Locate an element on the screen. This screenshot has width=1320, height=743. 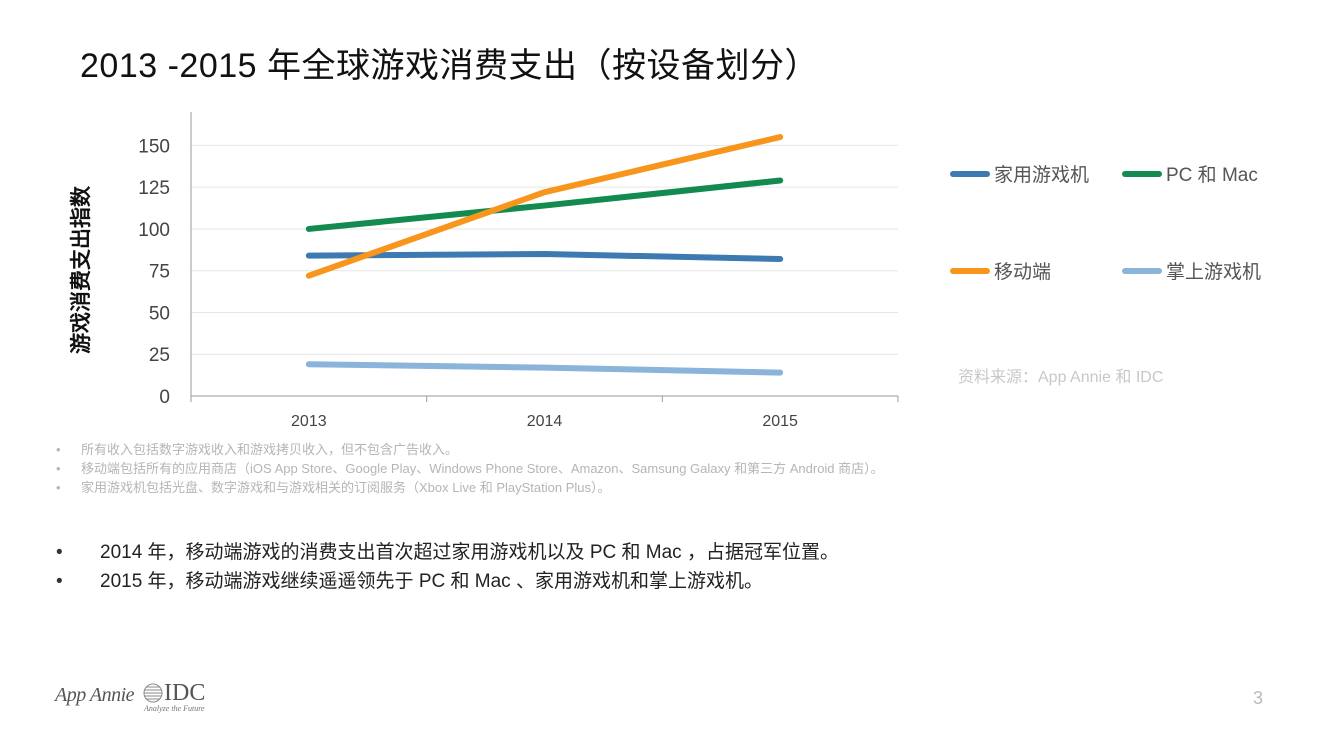
y-tick-label: 25 is located at coordinates (159, 355).